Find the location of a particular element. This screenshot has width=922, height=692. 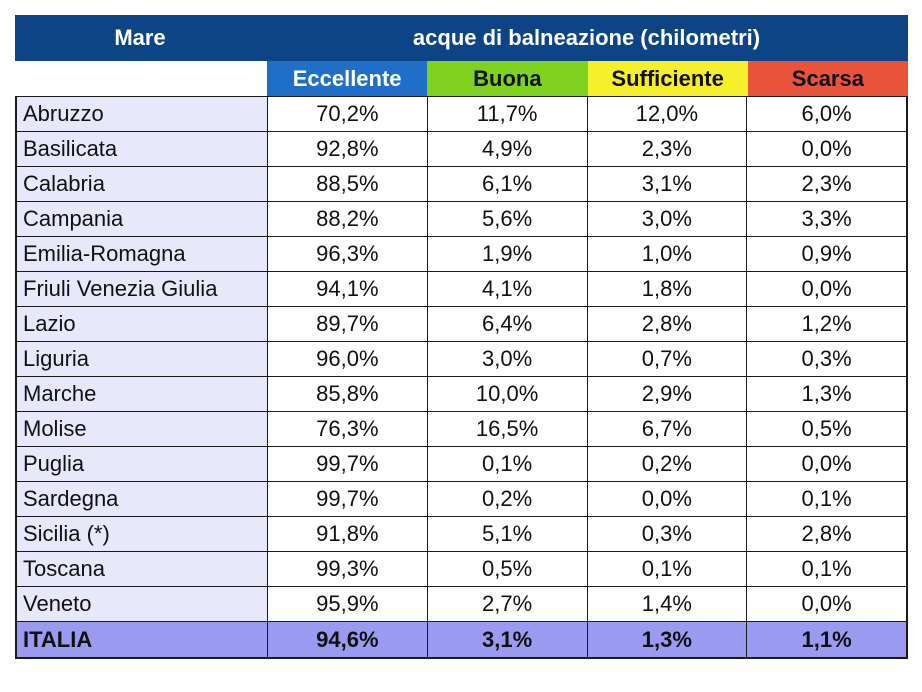

value-cell: 16,5% is located at coordinates (506, 429).